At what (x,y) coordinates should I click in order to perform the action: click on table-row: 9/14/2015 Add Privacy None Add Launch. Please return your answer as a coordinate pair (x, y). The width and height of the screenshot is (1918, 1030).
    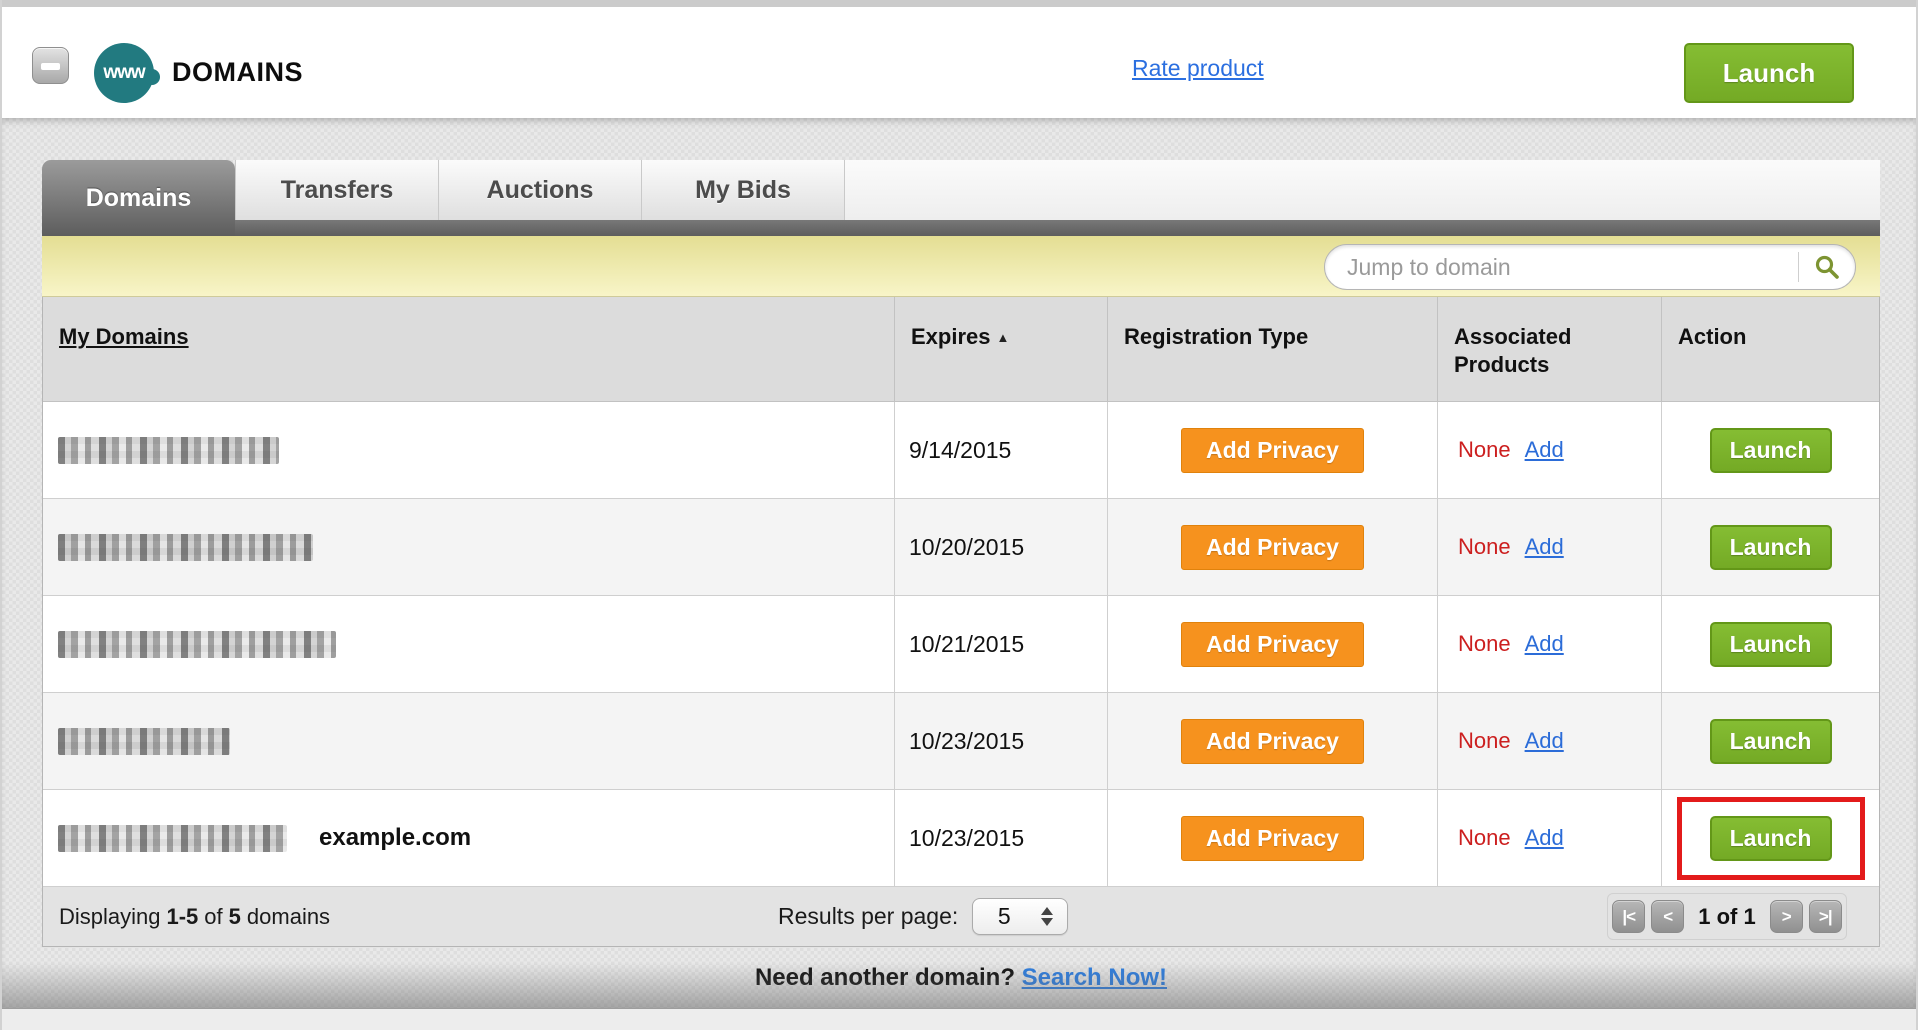
    Looking at the image, I should click on (961, 450).